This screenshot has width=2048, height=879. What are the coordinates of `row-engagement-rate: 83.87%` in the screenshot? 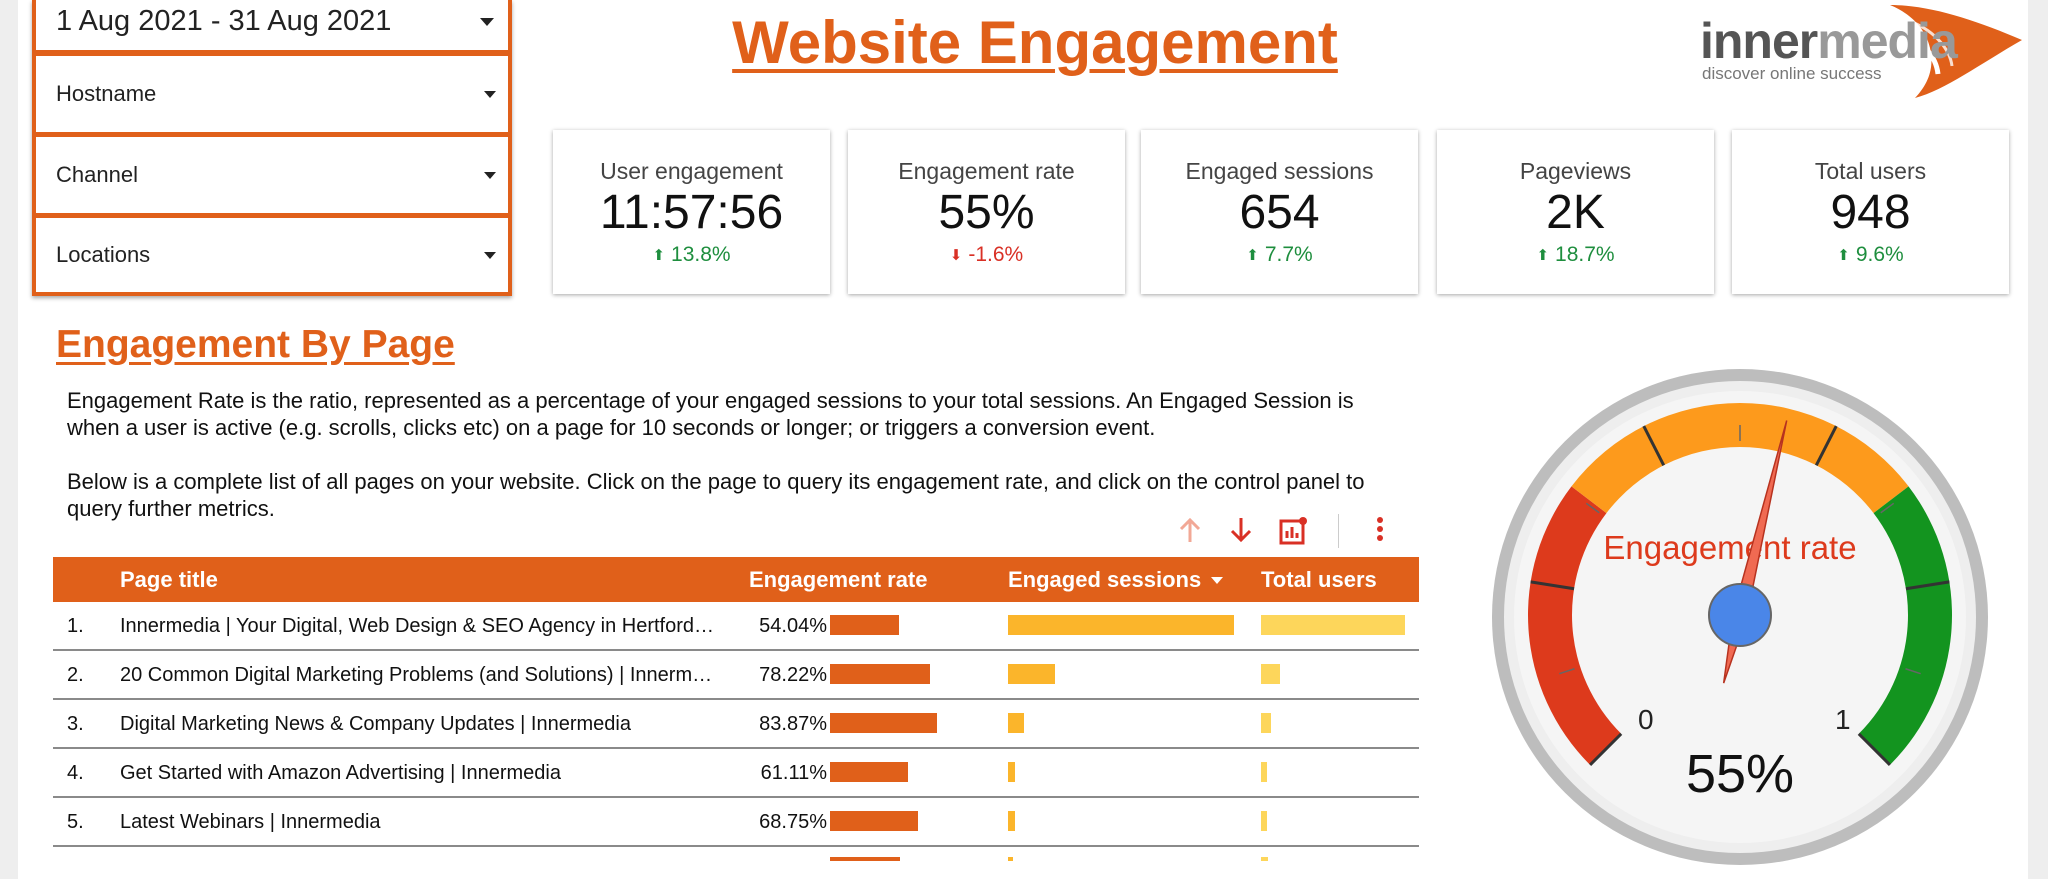 It's located at (793, 724).